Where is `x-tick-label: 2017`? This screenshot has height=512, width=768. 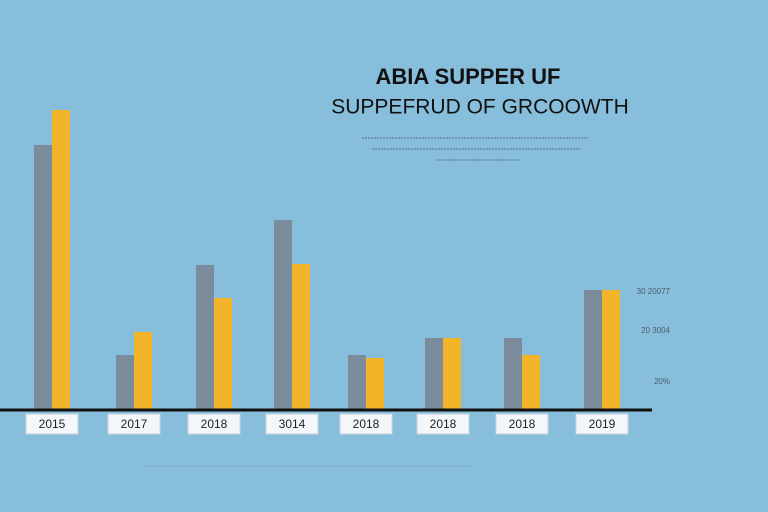
x-tick-label: 2017 is located at coordinates (134, 424).